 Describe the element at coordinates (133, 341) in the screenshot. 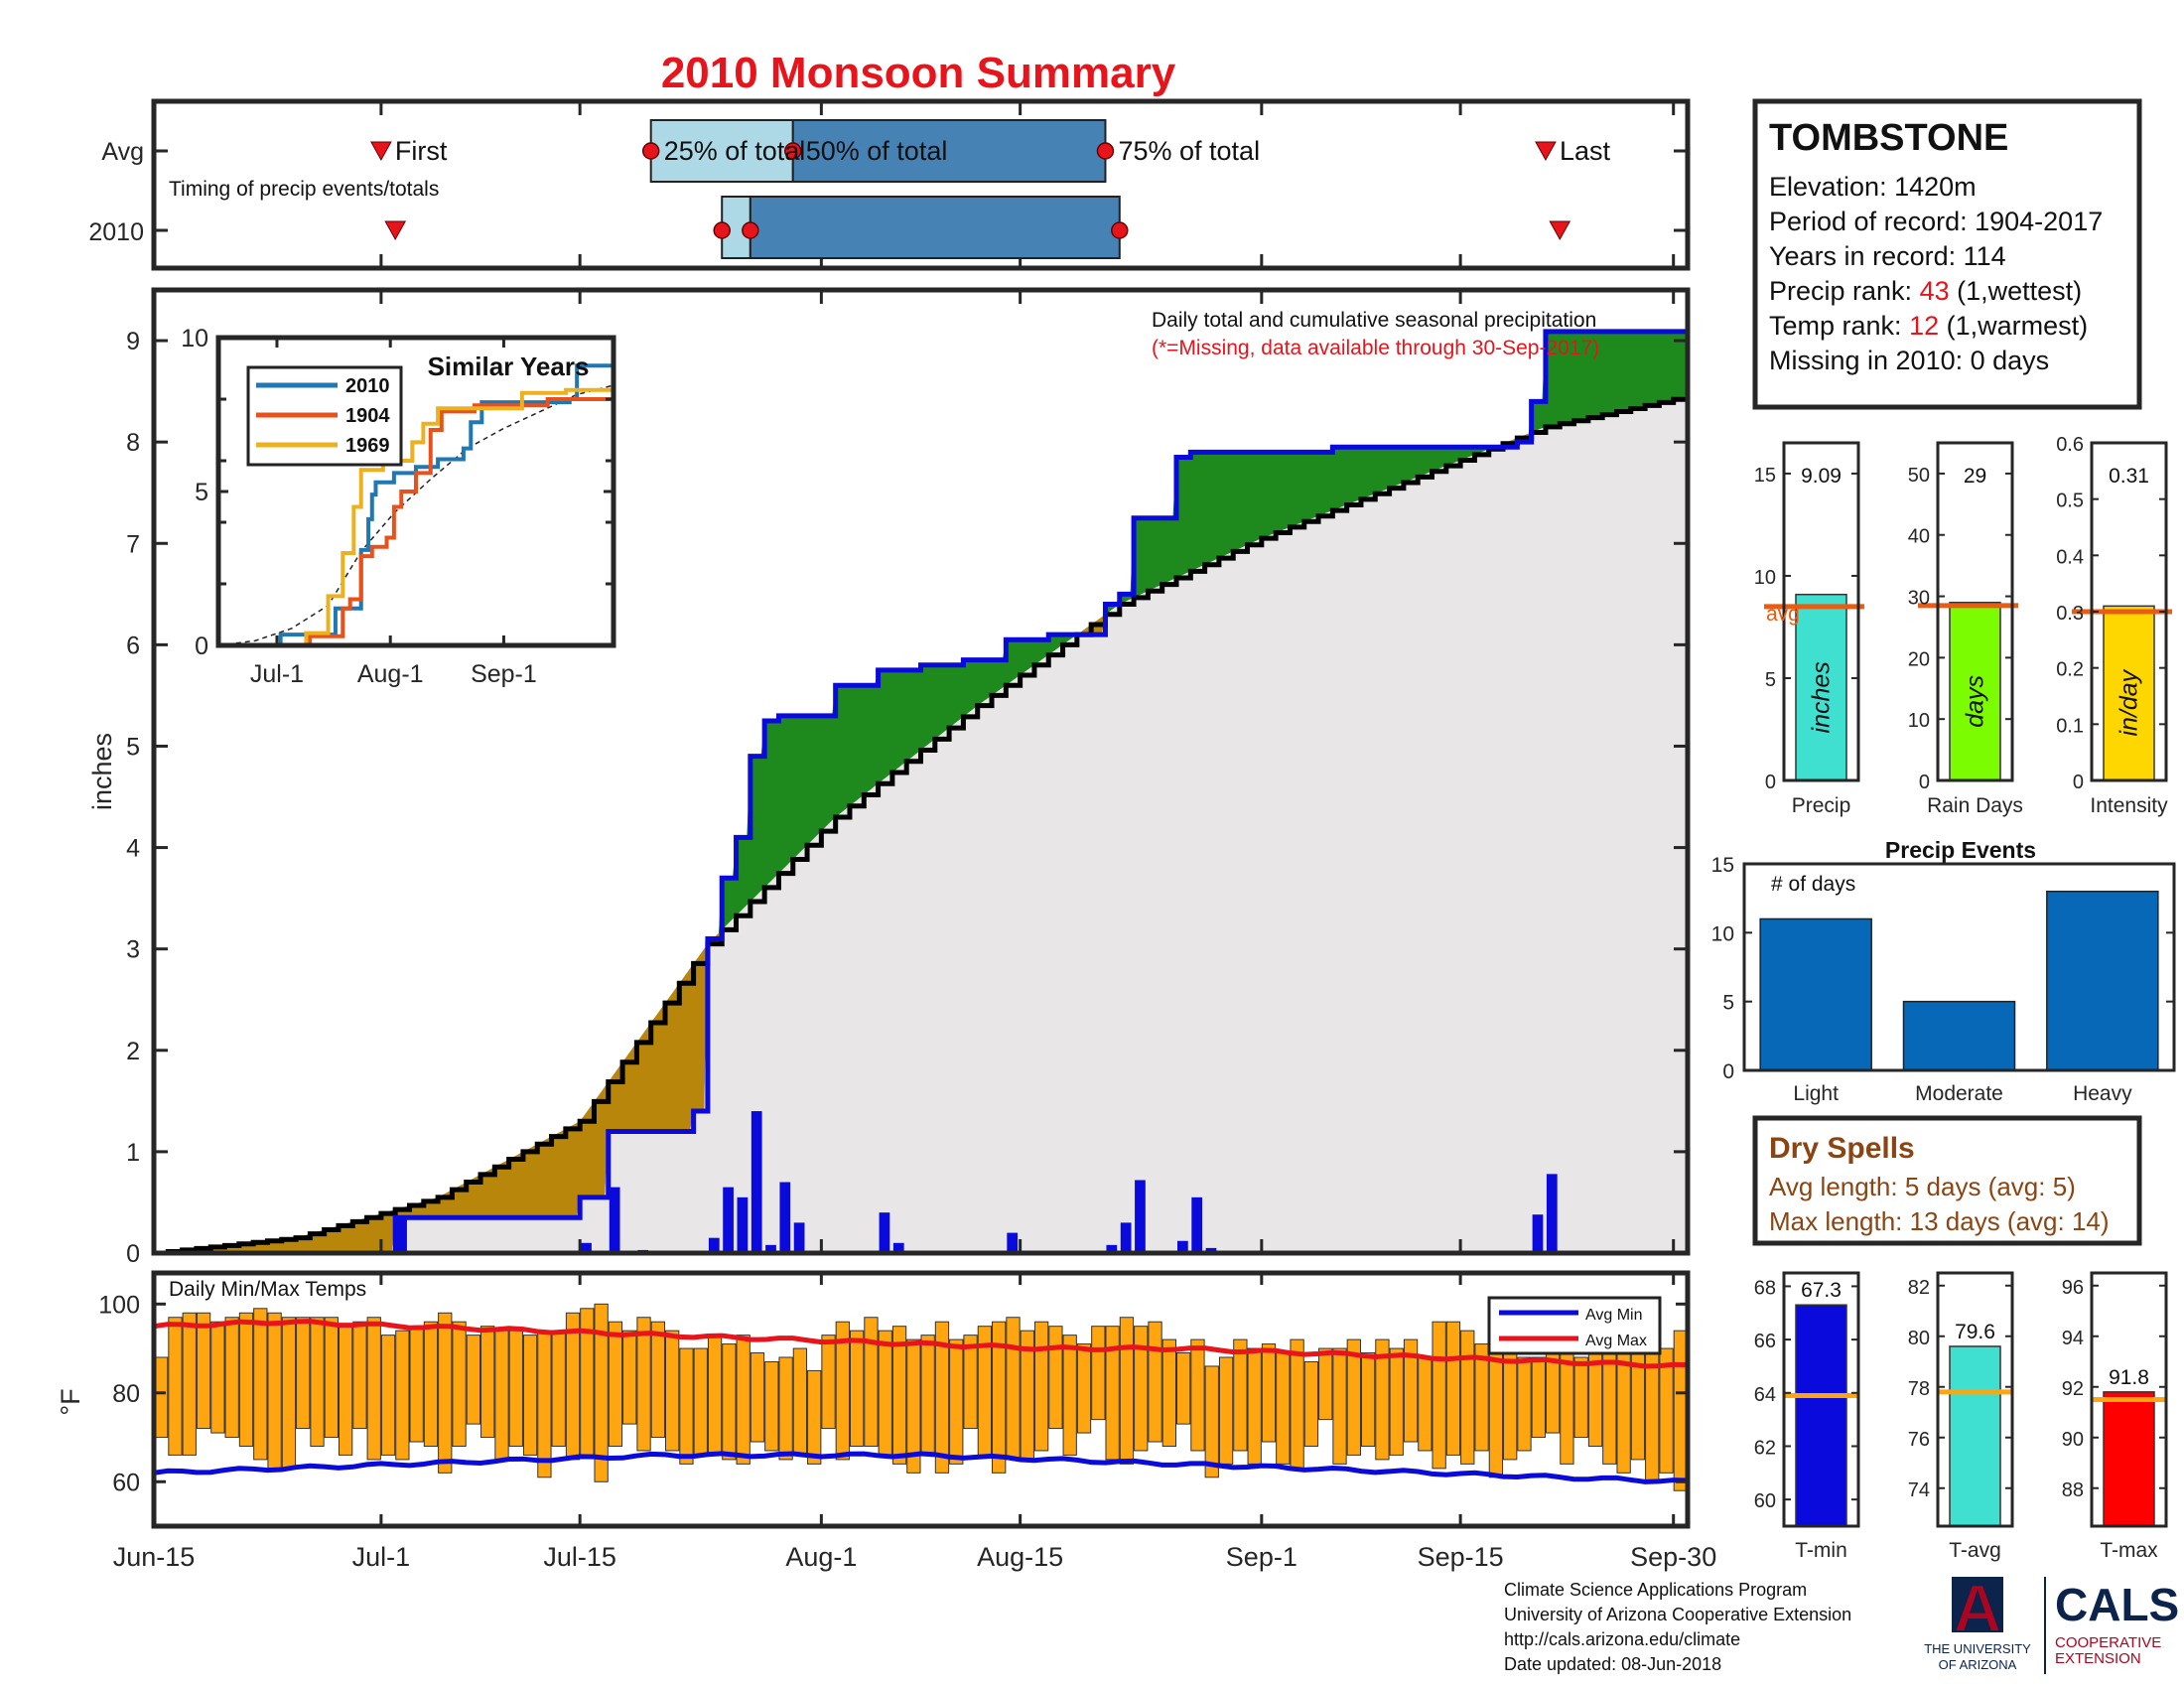

I see `y-tick-label: 9` at that location.